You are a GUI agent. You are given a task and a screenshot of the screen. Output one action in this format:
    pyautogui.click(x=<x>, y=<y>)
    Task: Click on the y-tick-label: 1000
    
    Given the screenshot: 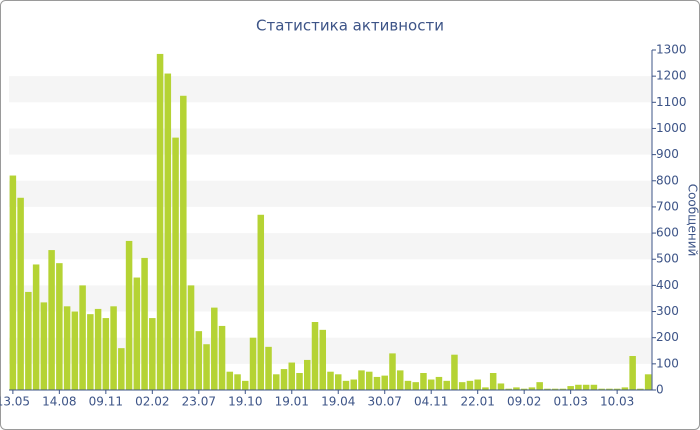 What is the action you would take?
    pyautogui.click(x=671, y=128)
    